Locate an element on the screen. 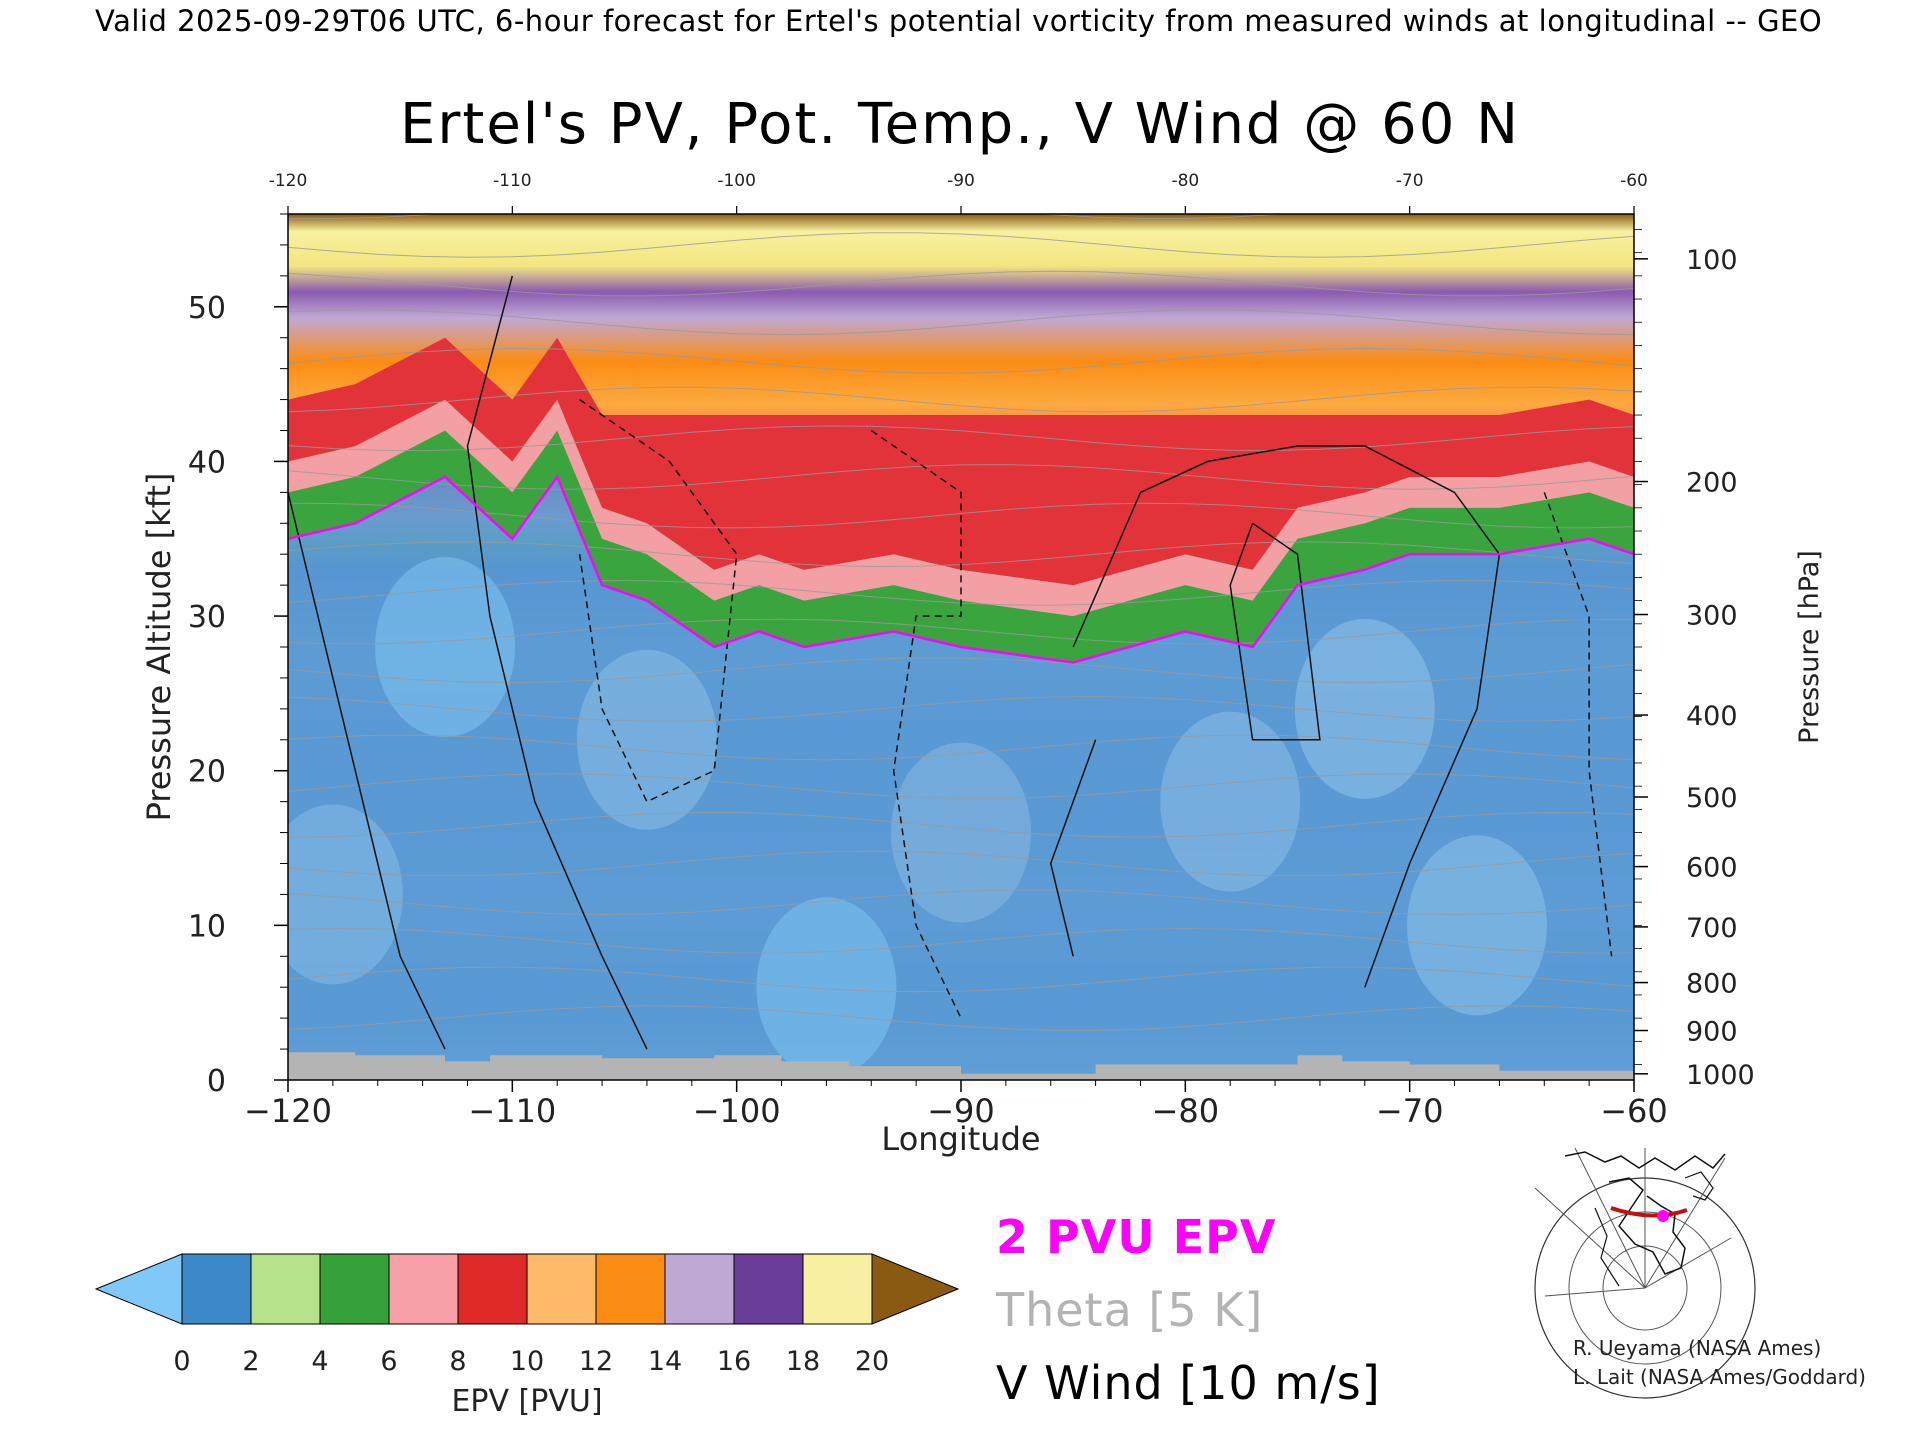 This screenshot has height=1440, width=1920. pvu-2-contour is located at coordinates (961, 569).